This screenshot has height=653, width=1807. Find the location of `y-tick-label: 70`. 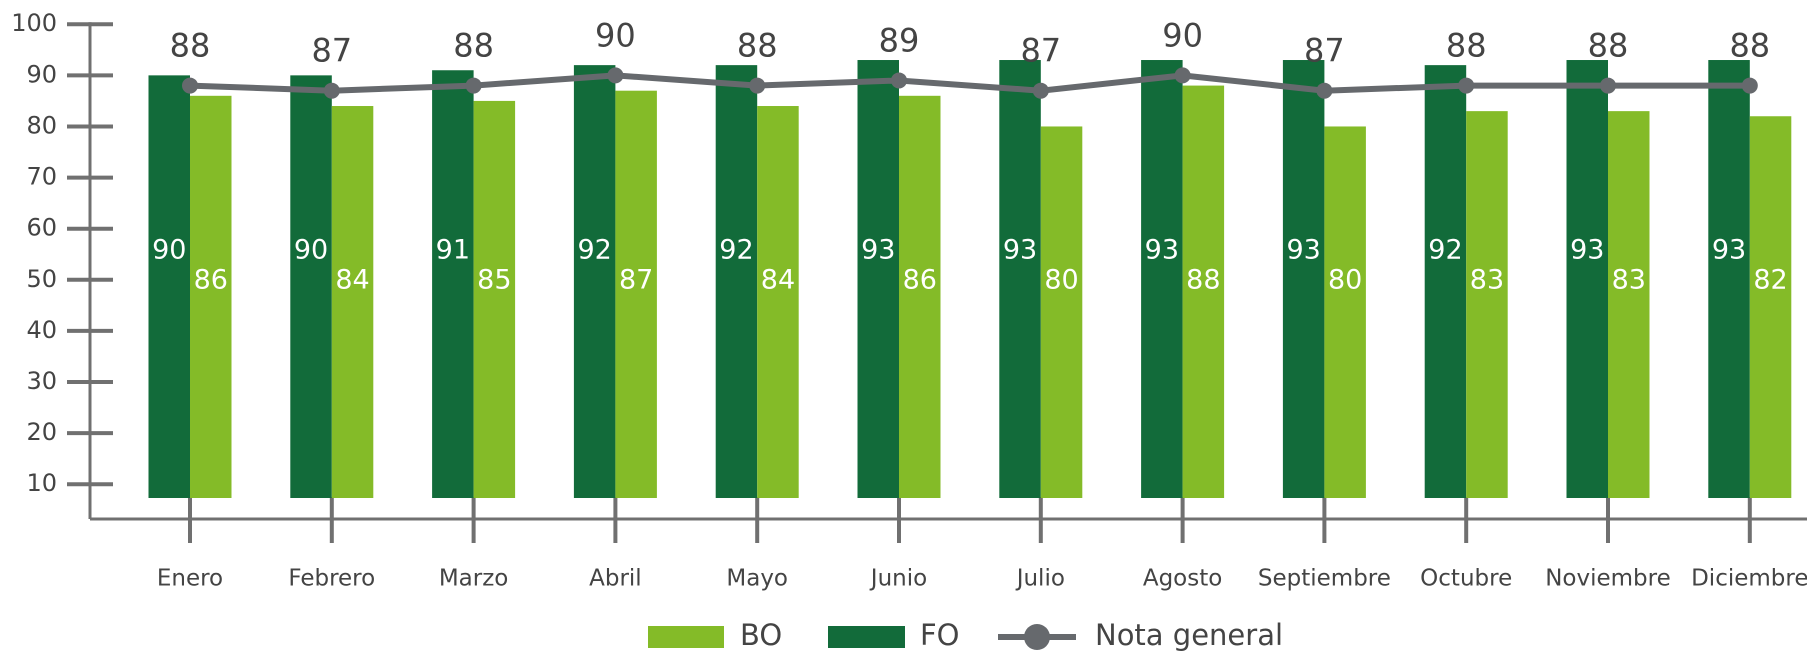

y-tick-label: 70 is located at coordinates (41, 177).